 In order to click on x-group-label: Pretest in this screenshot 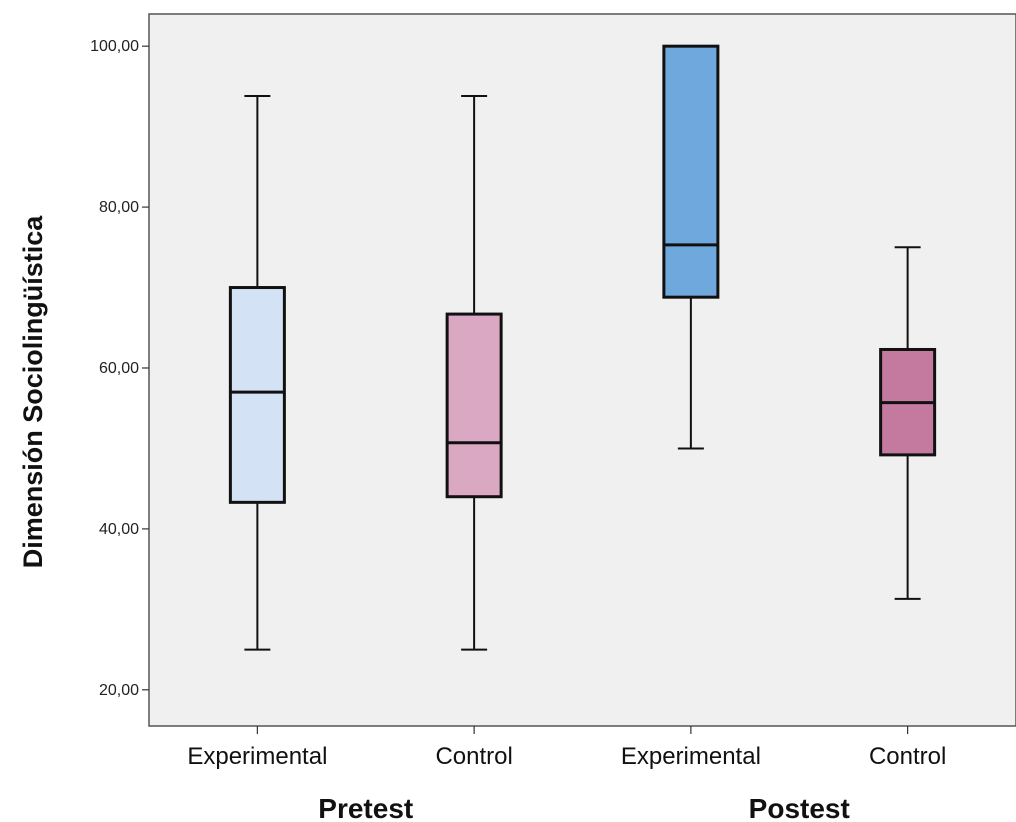, I will do `click(365, 807)`.